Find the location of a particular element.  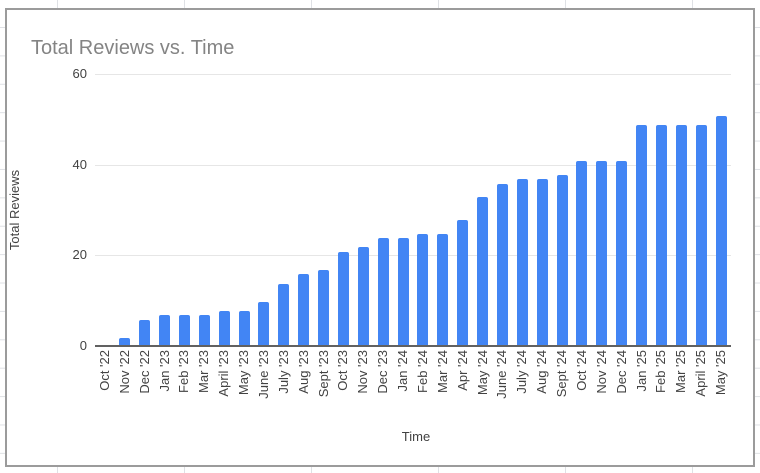

x-axis-line is located at coordinates (413, 346).